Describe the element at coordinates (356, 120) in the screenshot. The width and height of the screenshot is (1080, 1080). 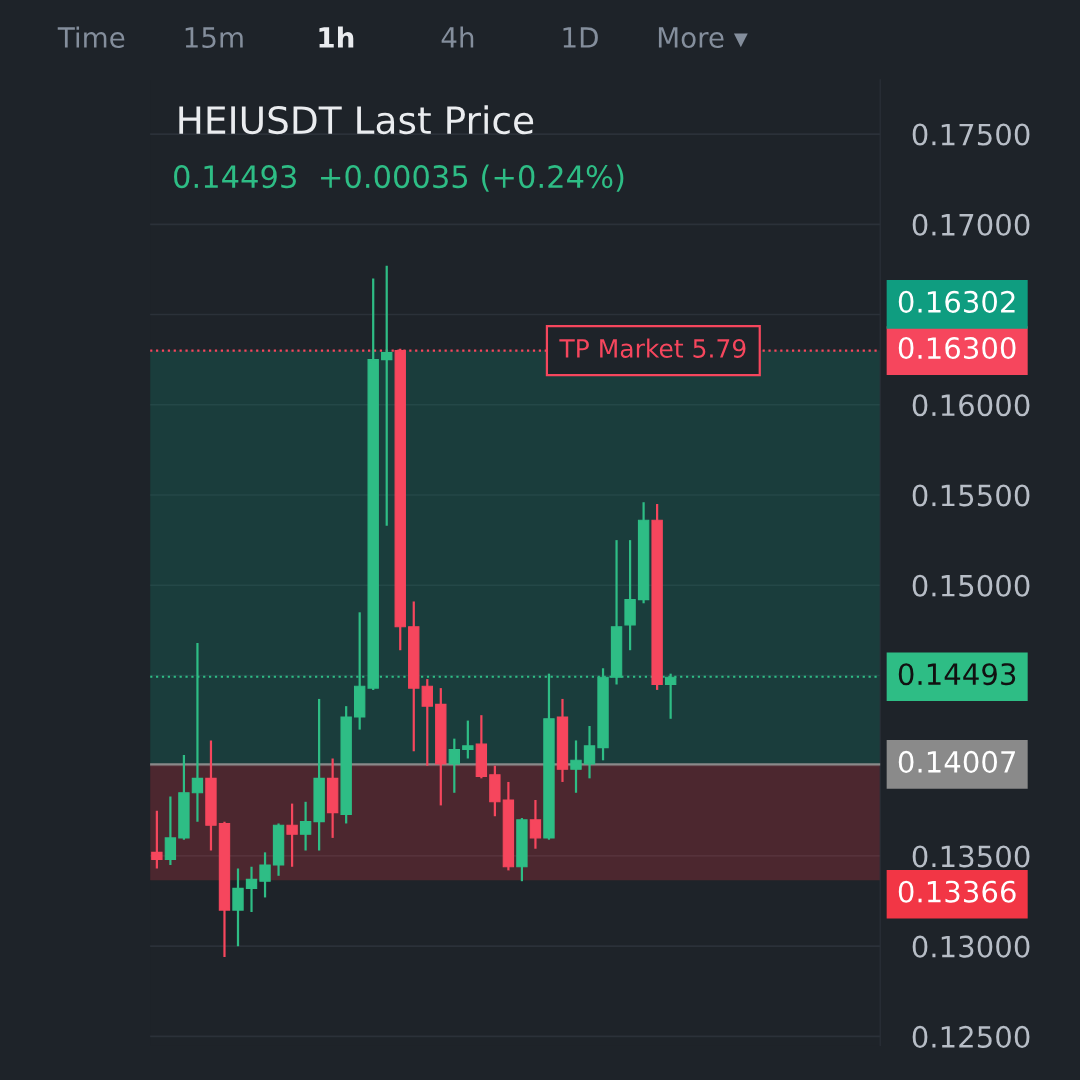
I see `text: HEIUSDT Last Price` at that location.